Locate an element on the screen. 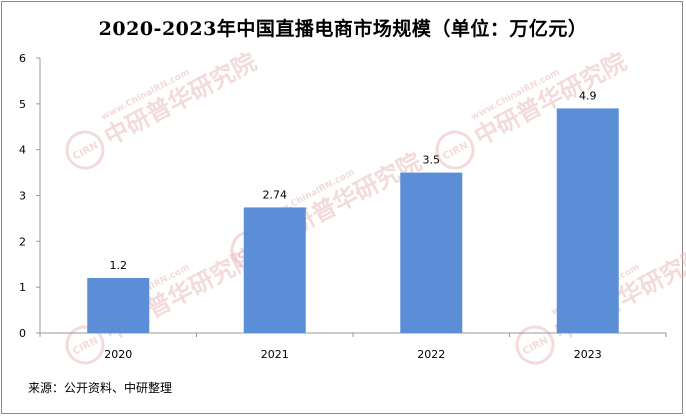 Image resolution: width=686 pixels, height=417 pixels. data-label: 4.9 is located at coordinates (588, 95).